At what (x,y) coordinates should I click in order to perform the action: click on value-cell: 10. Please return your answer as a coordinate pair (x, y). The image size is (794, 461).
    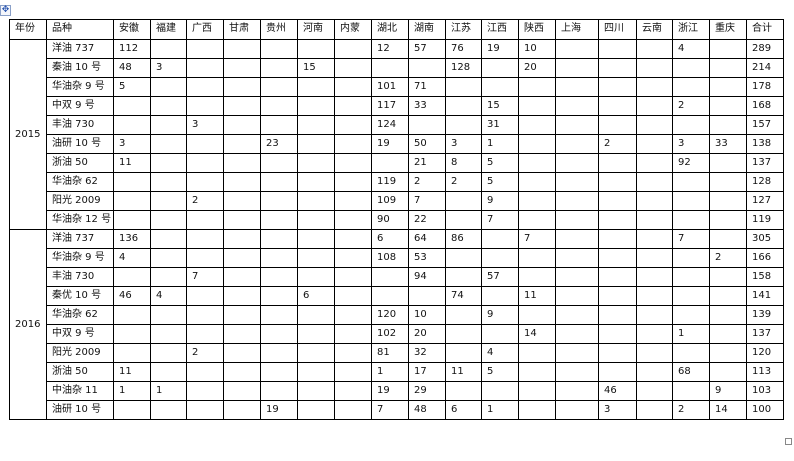
    Looking at the image, I should click on (427, 315).